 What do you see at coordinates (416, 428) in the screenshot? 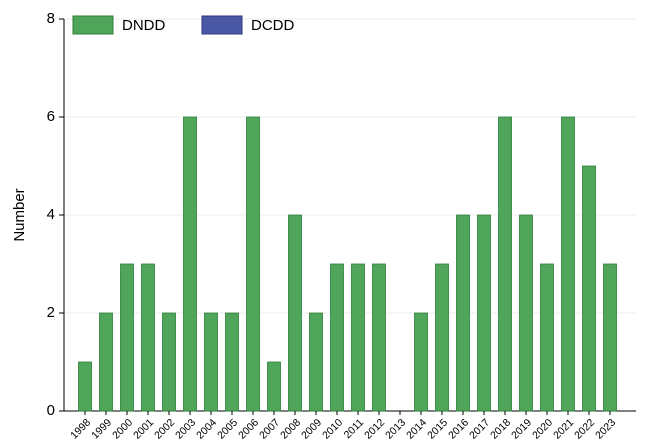
I see `x-tick-label: 2014` at bounding box center [416, 428].